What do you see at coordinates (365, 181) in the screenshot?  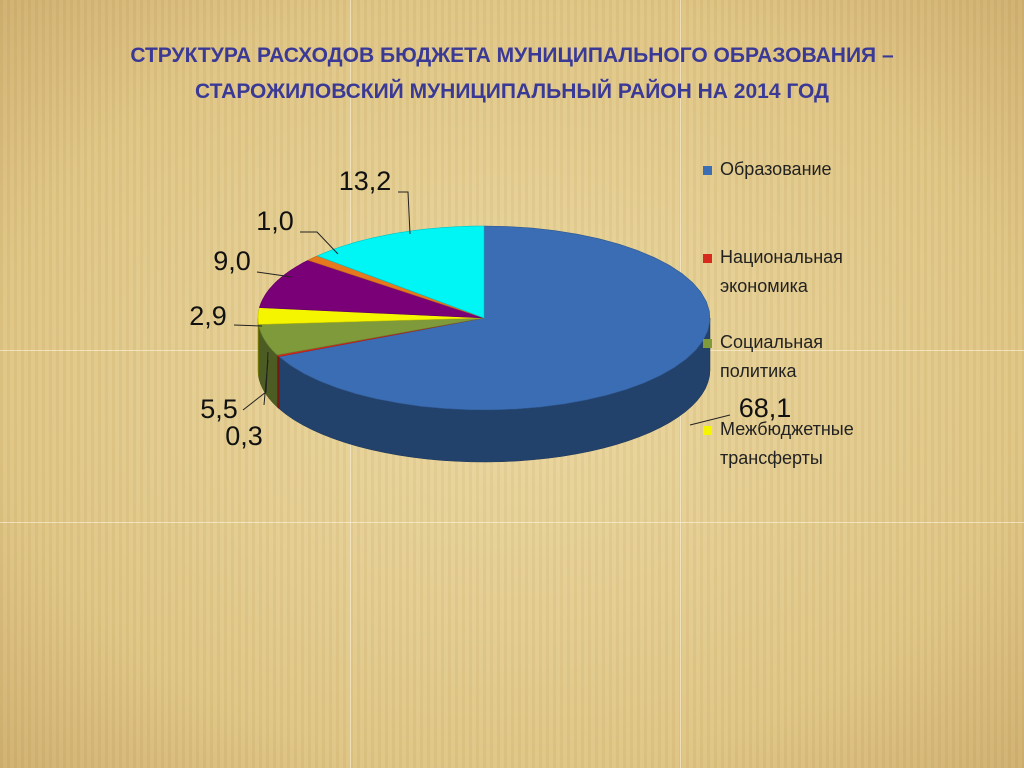 I see `data-label: 13,2` at bounding box center [365, 181].